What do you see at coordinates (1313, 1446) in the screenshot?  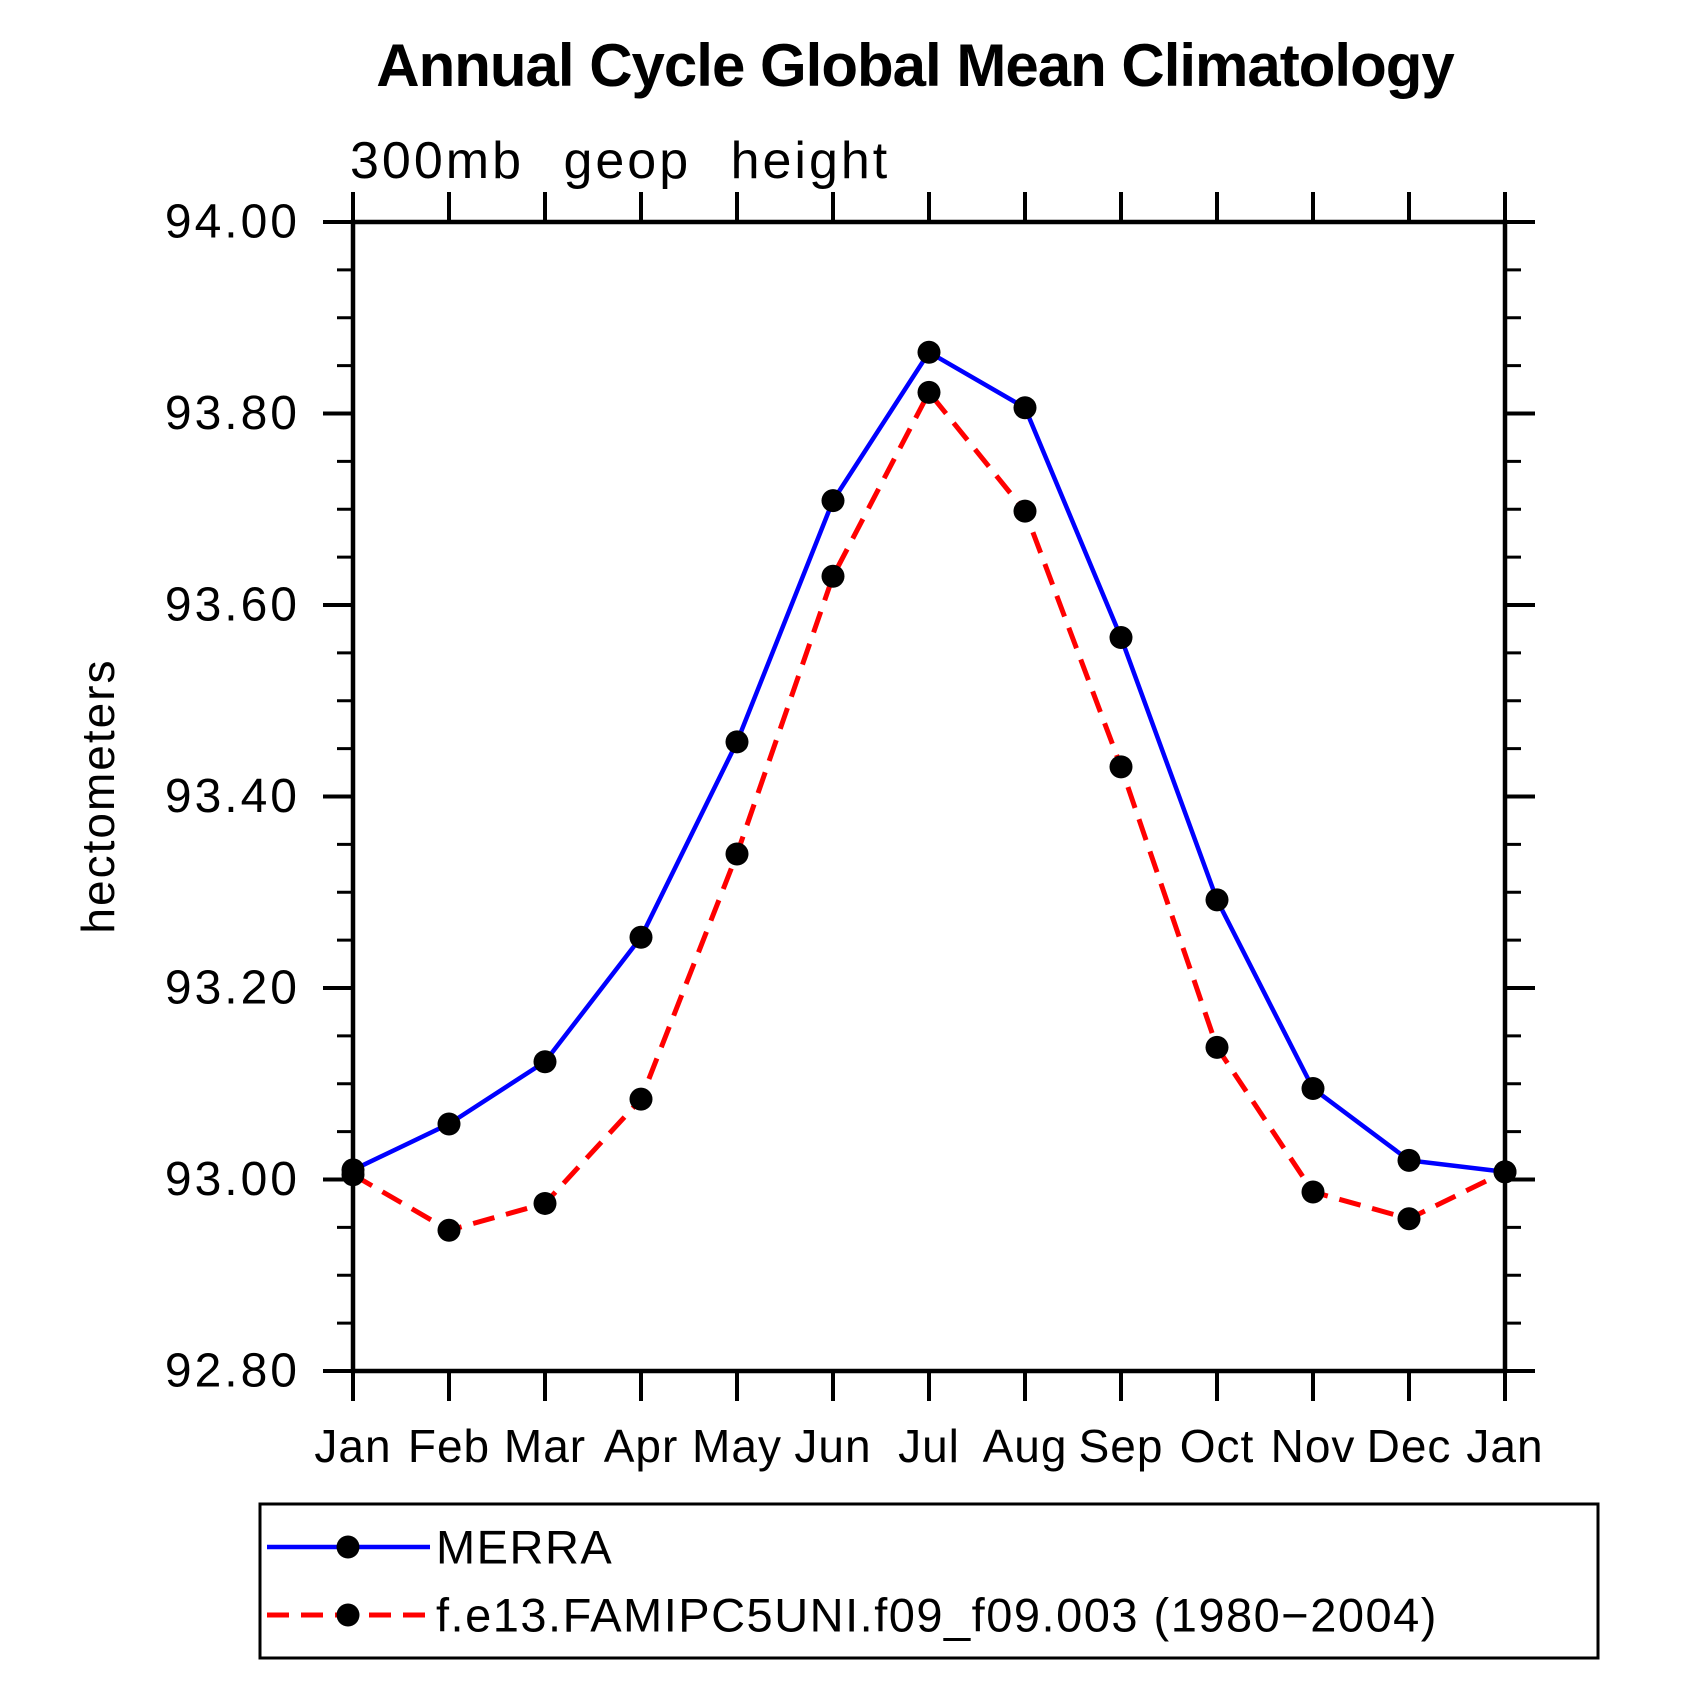 I see `x-axis-tick-label: Nov` at bounding box center [1313, 1446].